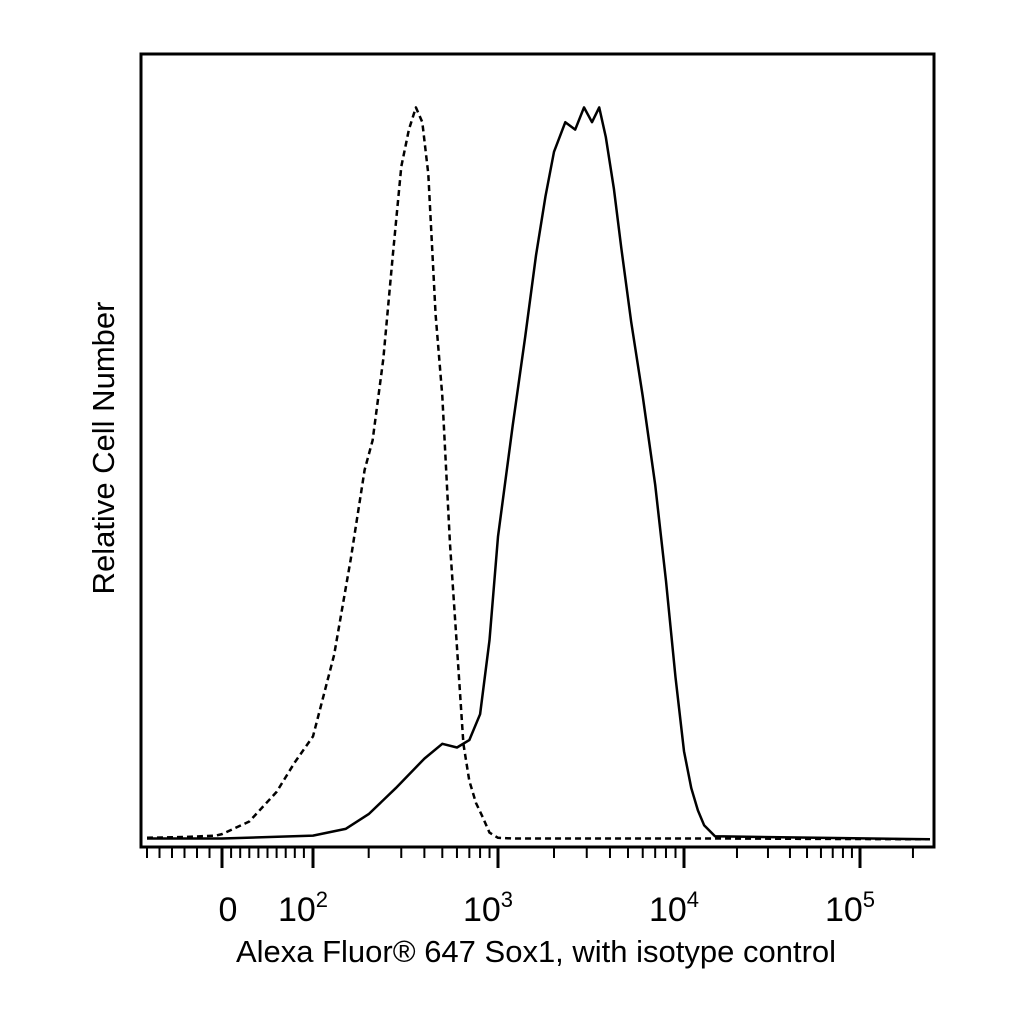 This screenshot has width=1024, height=1024. What do you see at coordinates (228, 910) in the screenshot?
I see `x-tick-label: 0` at bounding box center [228, 910].